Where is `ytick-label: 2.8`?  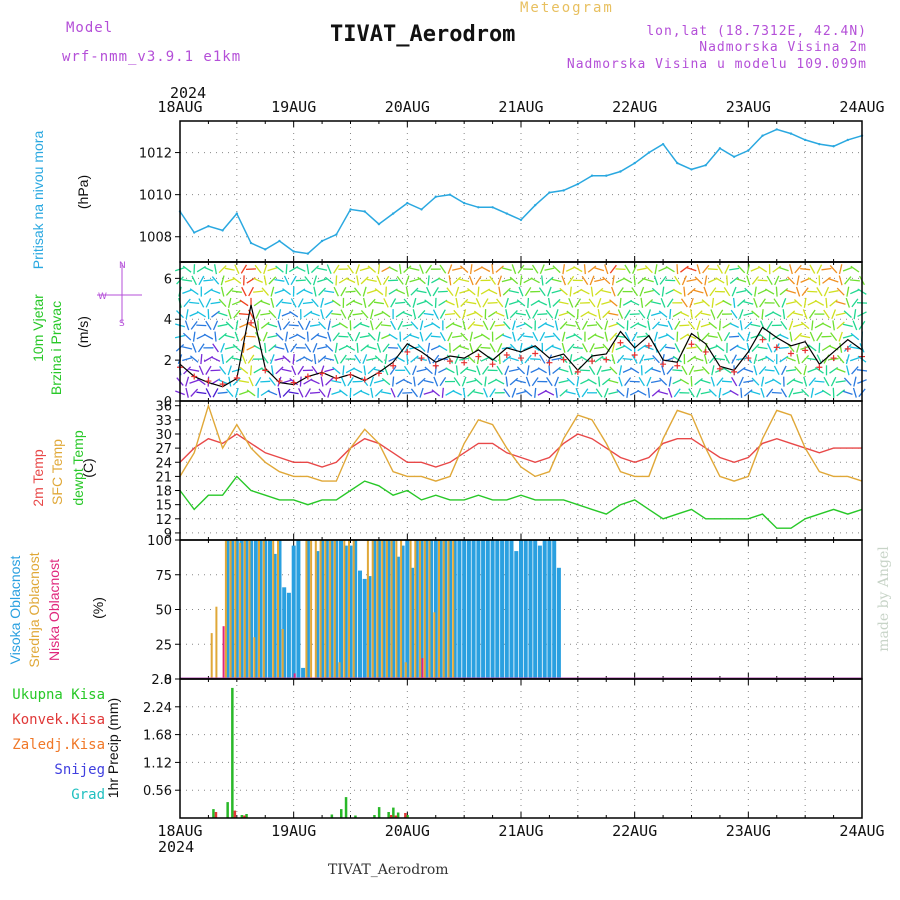
ytick-label: 2.8 is located at coordinates (161, 680).